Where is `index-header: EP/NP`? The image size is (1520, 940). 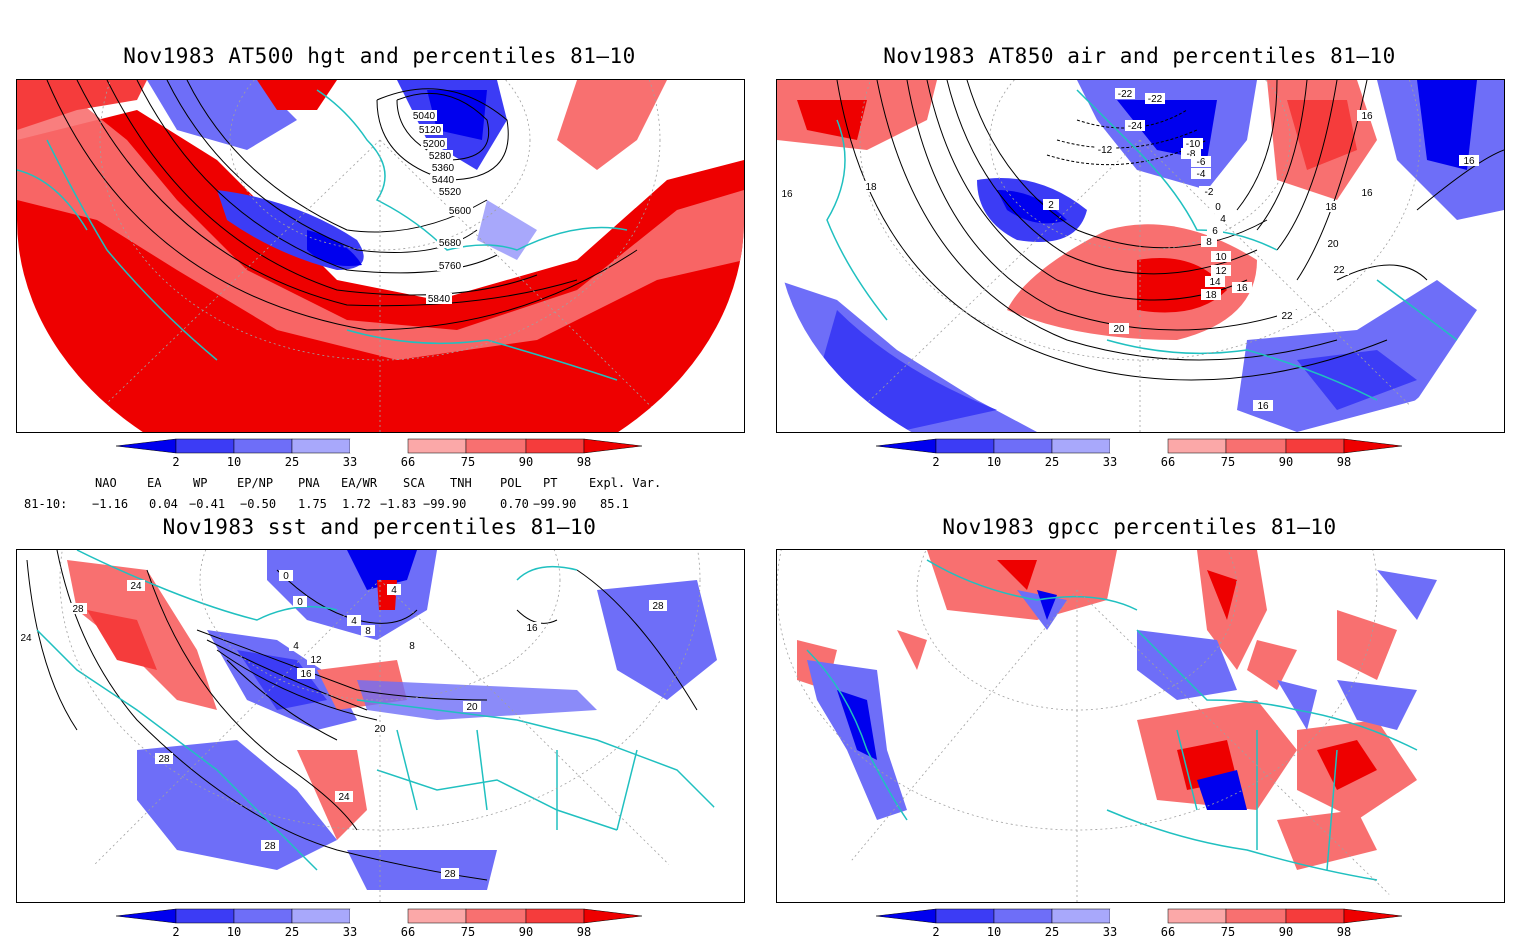
index-header: EP/NP is located at coordinates (255, 483).